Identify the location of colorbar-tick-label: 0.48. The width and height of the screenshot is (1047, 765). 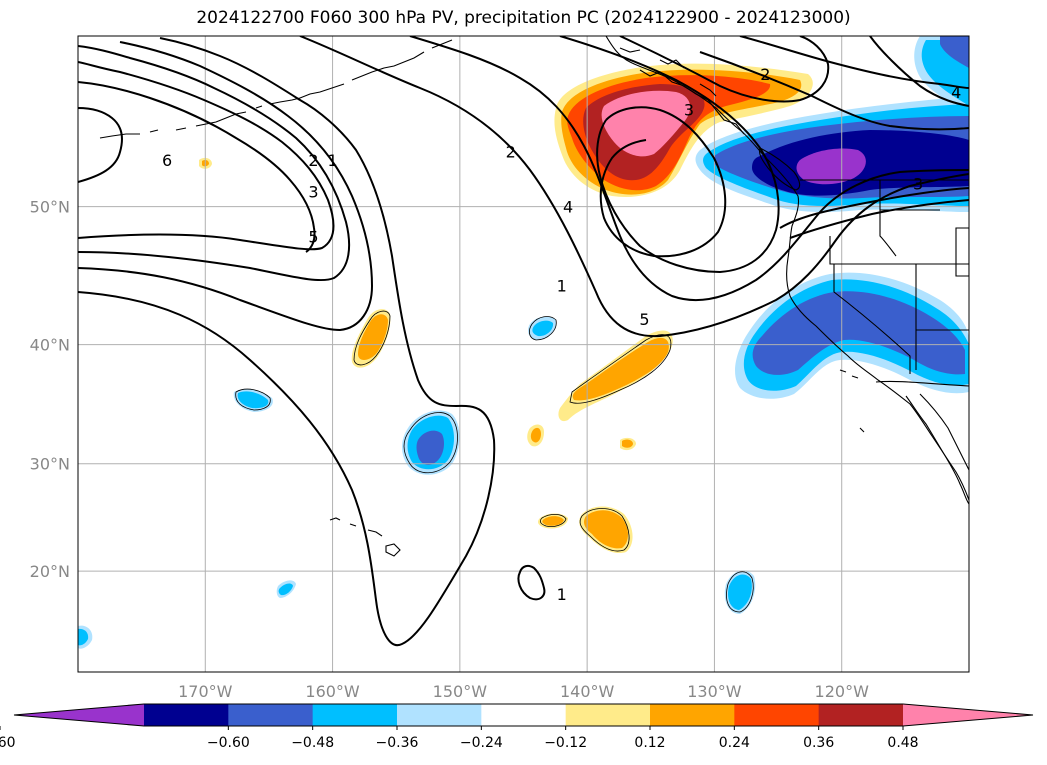
(902, 743).